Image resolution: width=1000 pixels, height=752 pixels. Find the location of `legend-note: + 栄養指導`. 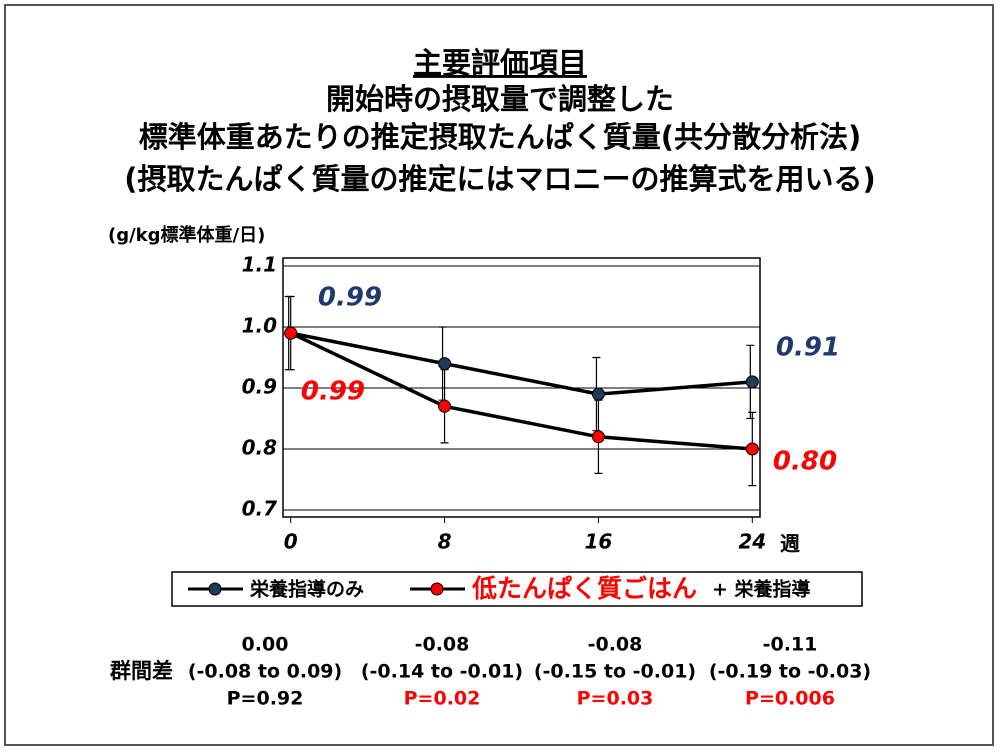

legend-note: + 栄養指導 is located at coordinates (761, 589).